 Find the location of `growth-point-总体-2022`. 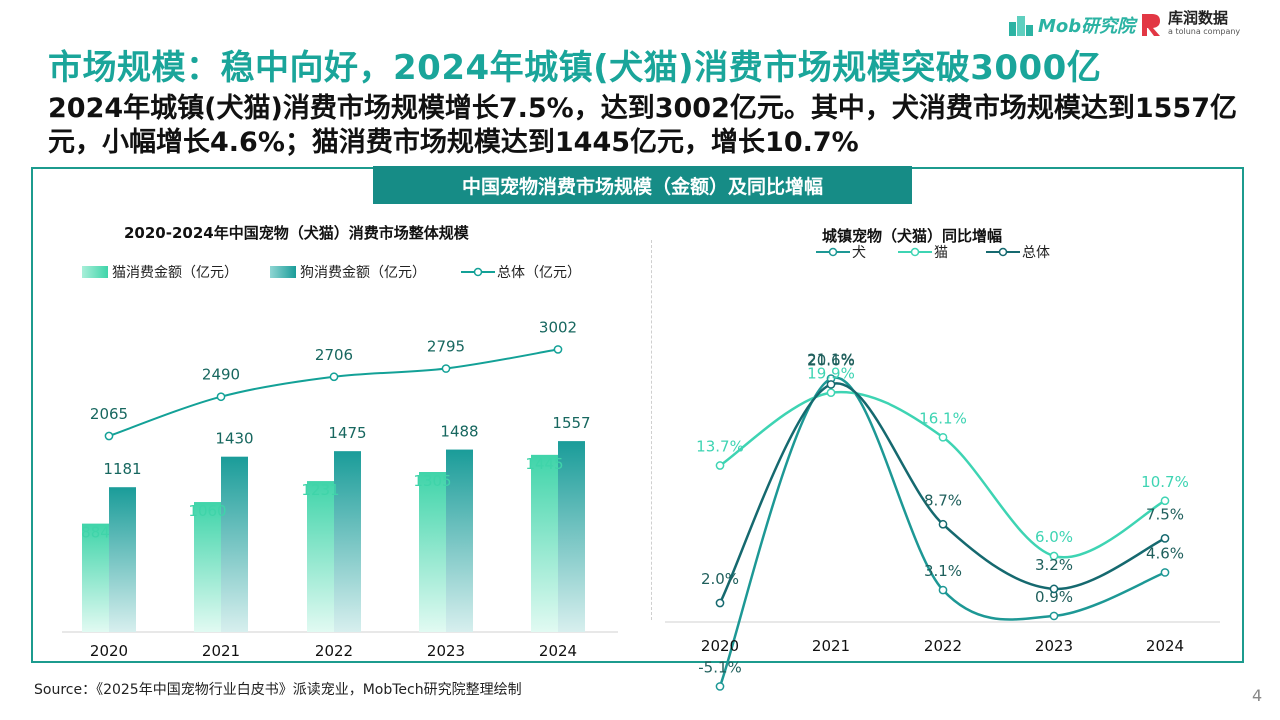

growth-point-总体-2022 is located at coordinates (943, 524).